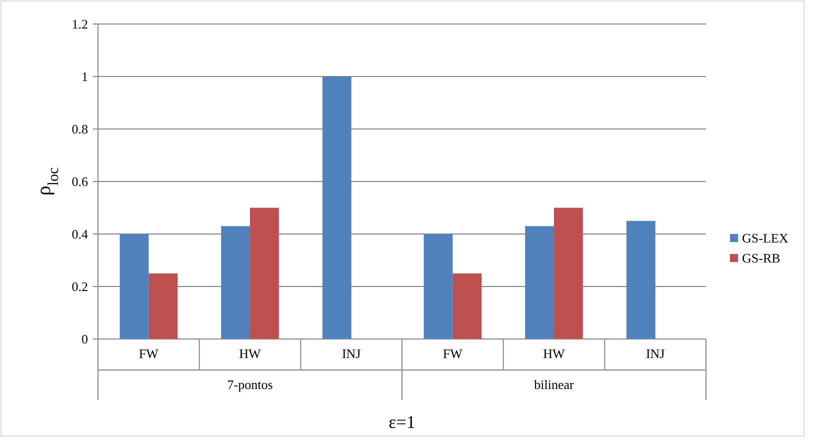 Image resolution: width=817 pixels, height=445 pixels. Describe the element at coordinates (80, 24) in the screenshot. I see `y-tick-label: 1.2` at that location.